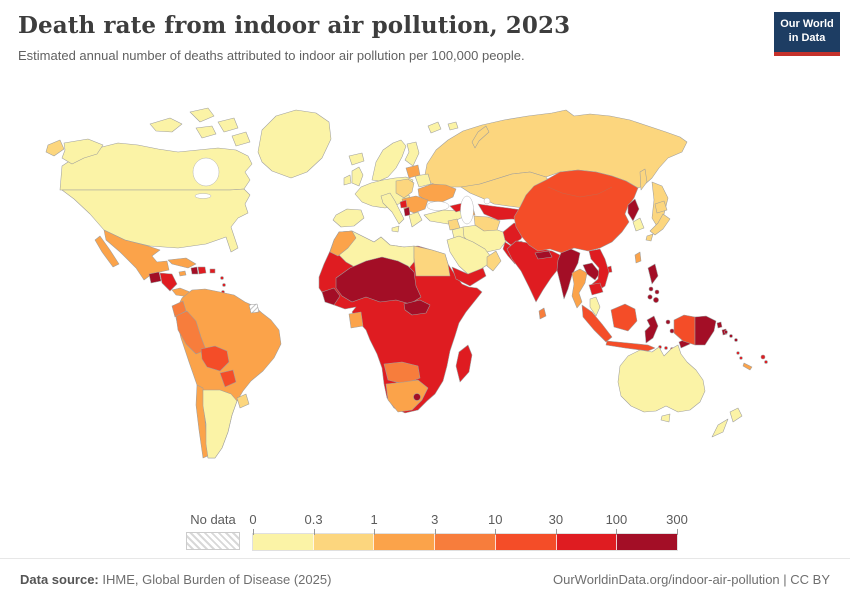 The height and width of the screenshot is (600, 850). Describe the element at coordinates (407, 396) in the screenshot. I see `country-south-africa` at that location.